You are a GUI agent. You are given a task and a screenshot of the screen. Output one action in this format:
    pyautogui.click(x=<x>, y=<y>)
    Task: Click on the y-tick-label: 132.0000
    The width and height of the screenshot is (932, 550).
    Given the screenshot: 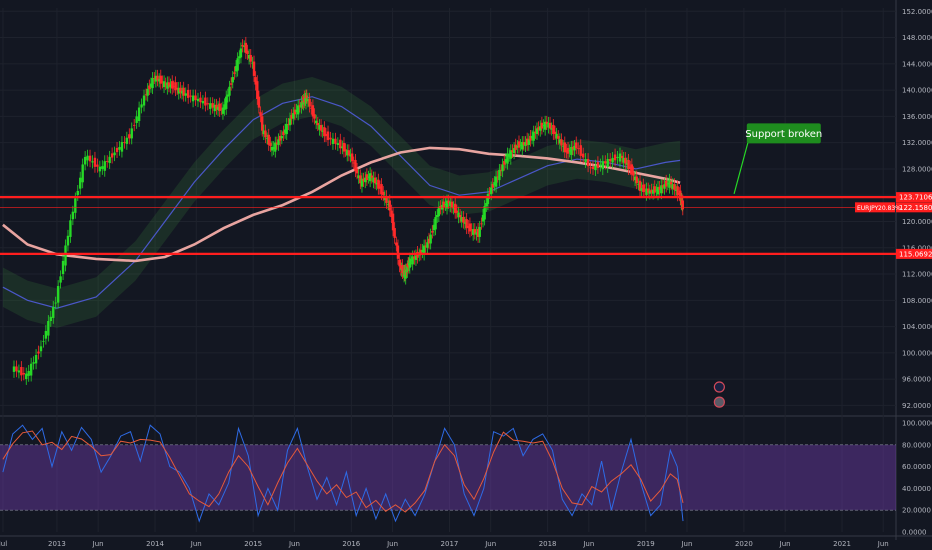 What is the action you would take?
    pyautogui.click(x=917, y=143)
    